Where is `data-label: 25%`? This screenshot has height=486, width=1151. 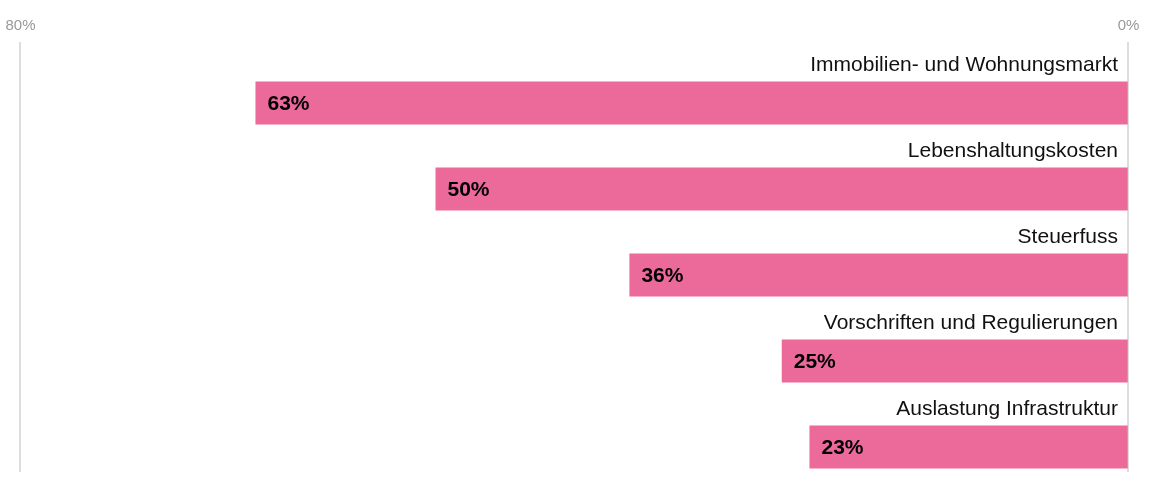 data-label: 25% is located at coordinates (815, 360).